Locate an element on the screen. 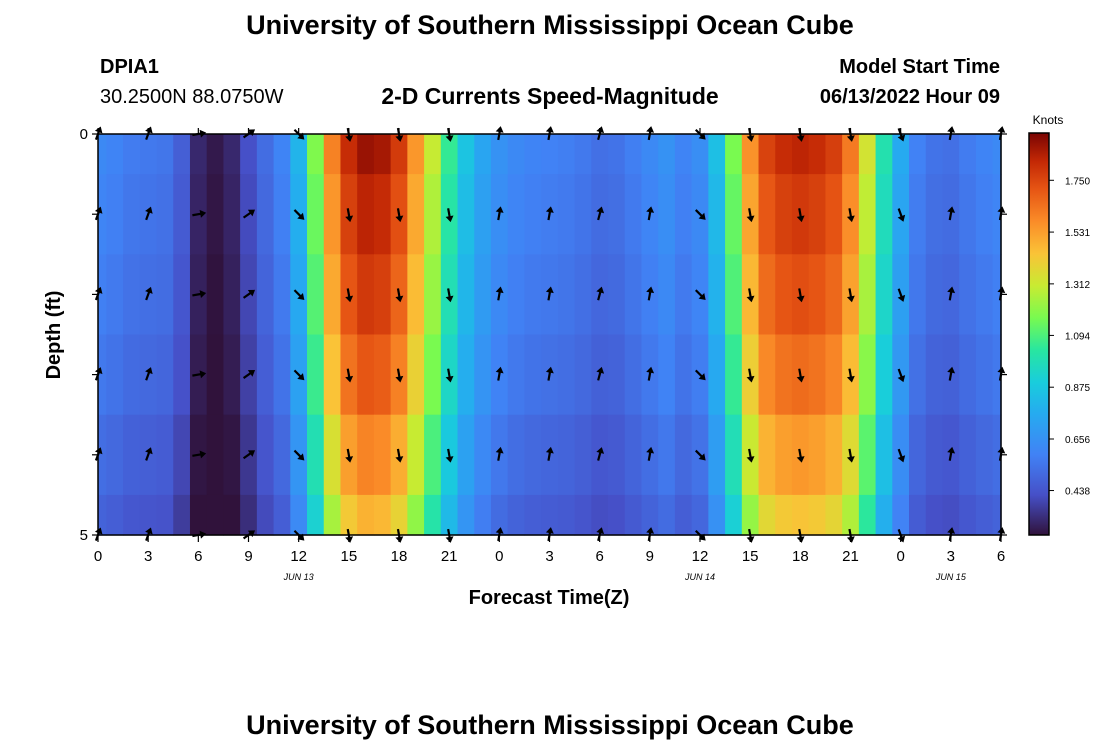 The height and width of the screenshot is (750, 1100). x-tick-label: 9 is located at coordinates (650, 556).